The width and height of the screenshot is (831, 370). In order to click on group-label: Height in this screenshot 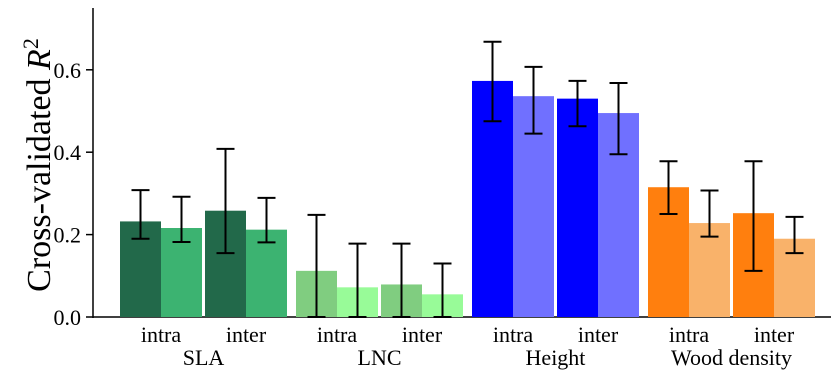, I will do `click(556, 357)`.